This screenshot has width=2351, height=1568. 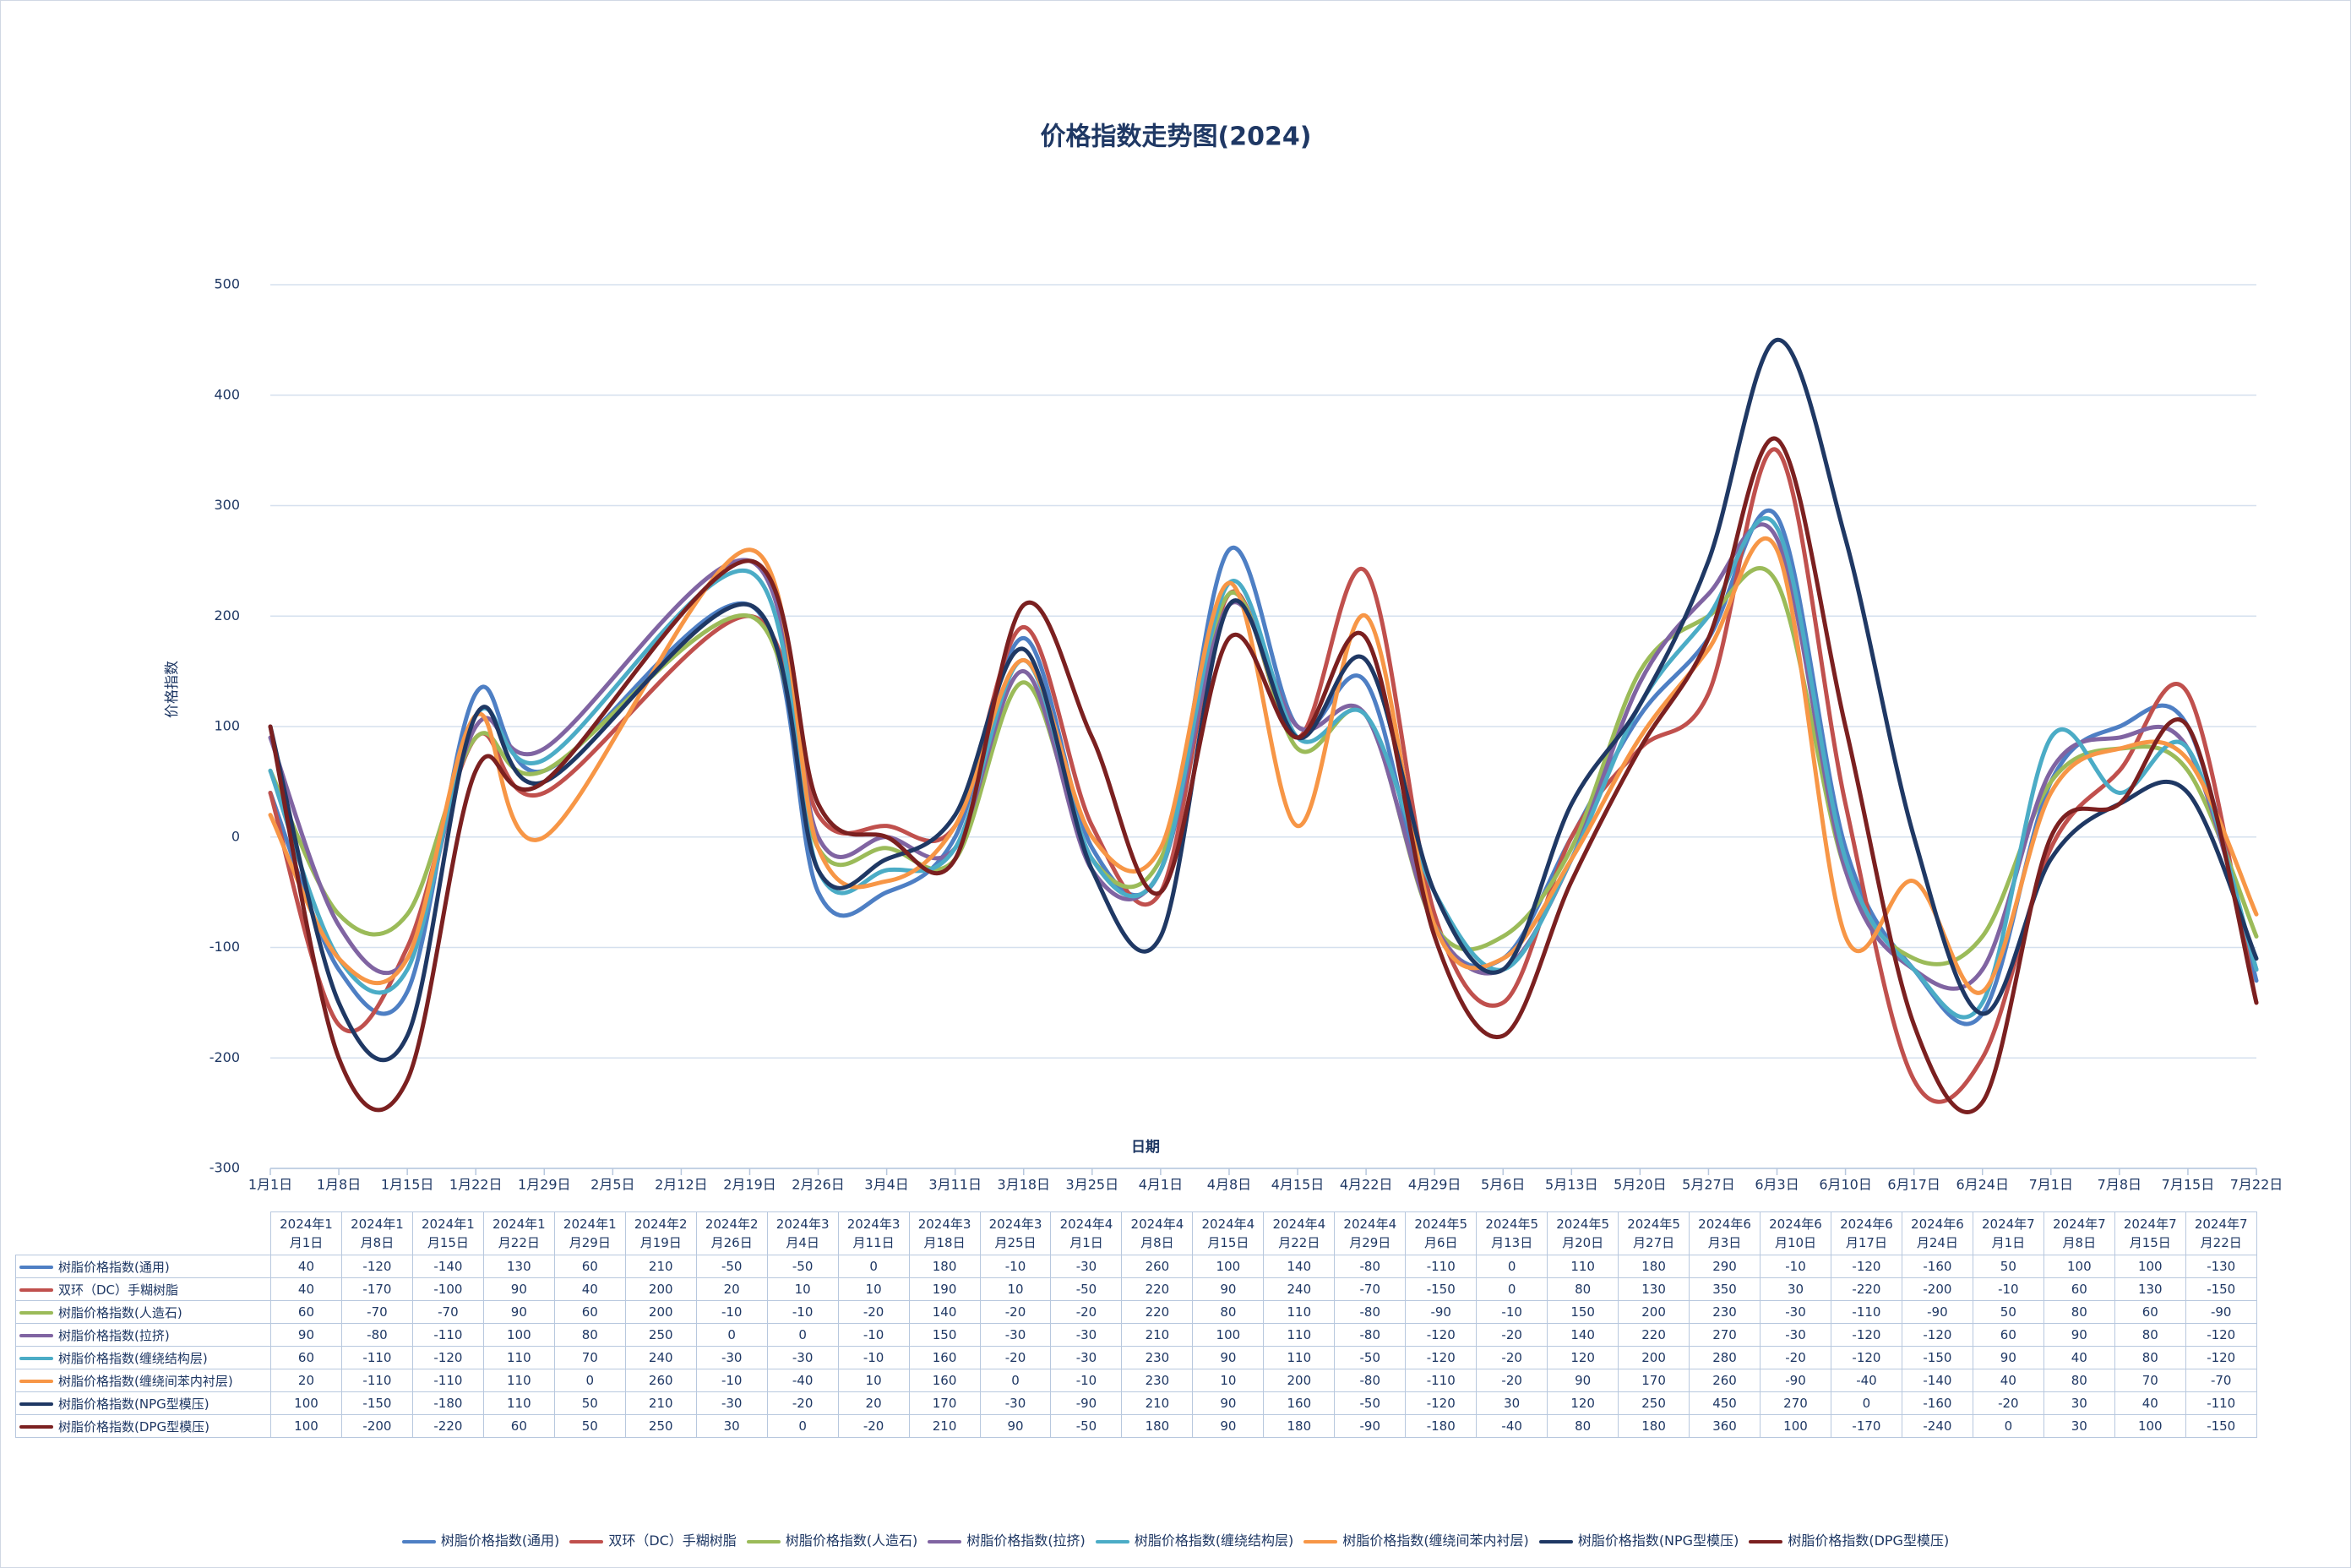 I want to click on table-value: 230, so click(x=1157, y=1357).